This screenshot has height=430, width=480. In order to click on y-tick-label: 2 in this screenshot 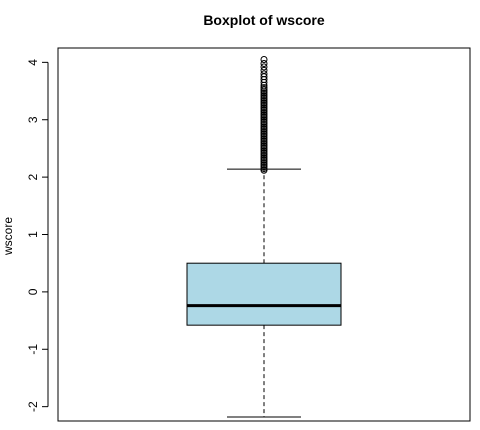, I will do `click(33, 176)`.